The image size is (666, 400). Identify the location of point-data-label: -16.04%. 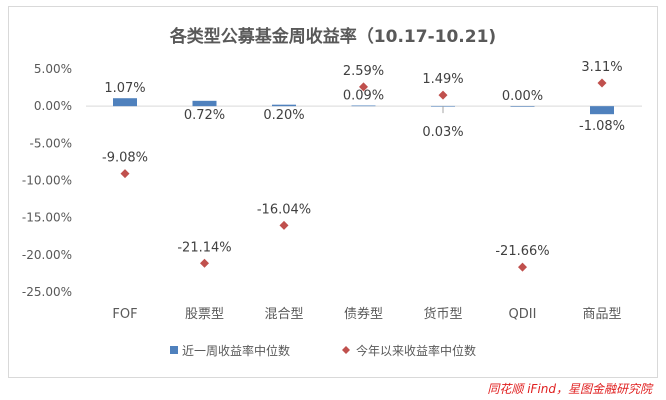
(284, 209).